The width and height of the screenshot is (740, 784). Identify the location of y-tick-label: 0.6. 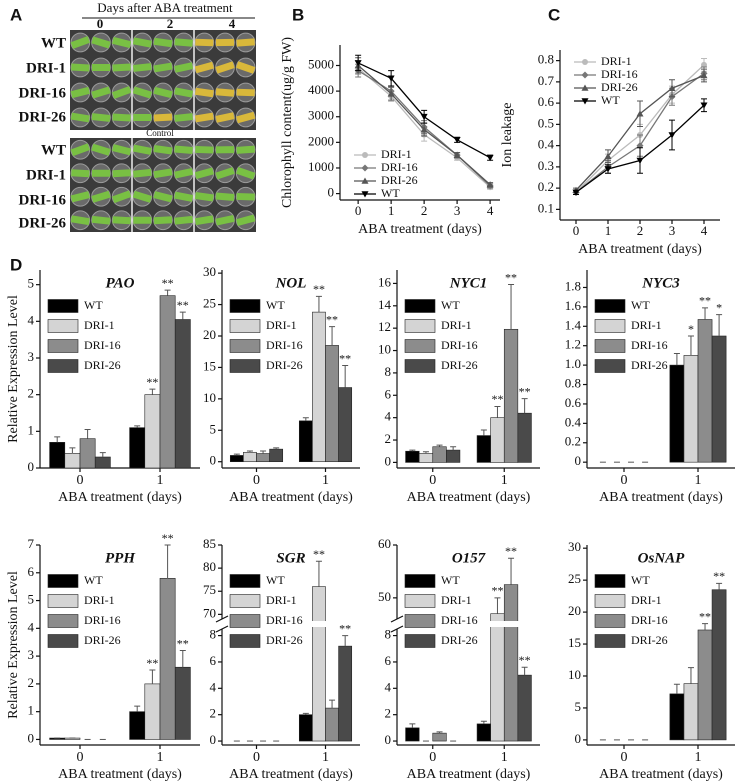
(546, 101).